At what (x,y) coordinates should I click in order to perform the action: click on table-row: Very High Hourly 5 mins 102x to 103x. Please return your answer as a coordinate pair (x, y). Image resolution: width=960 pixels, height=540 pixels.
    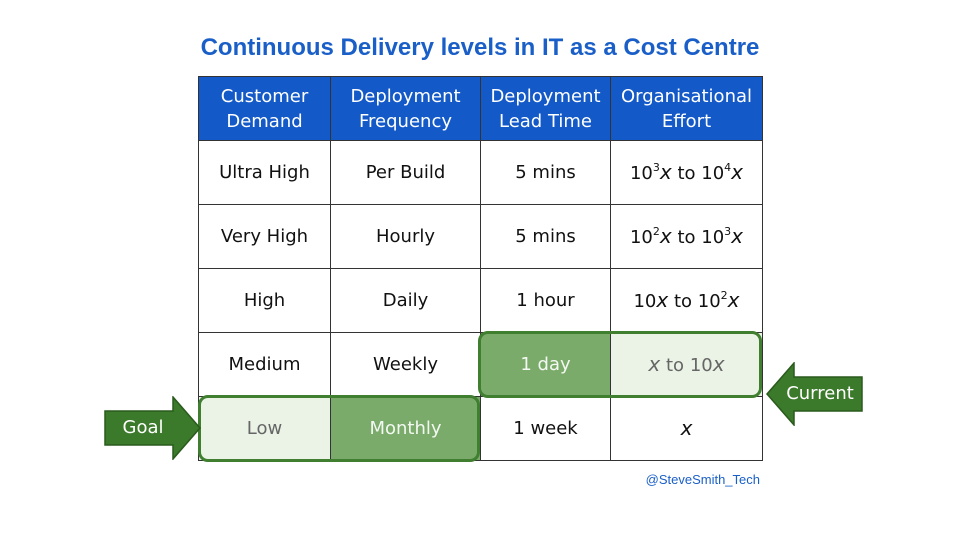
    Looking at the image, I should click on (480, 236).